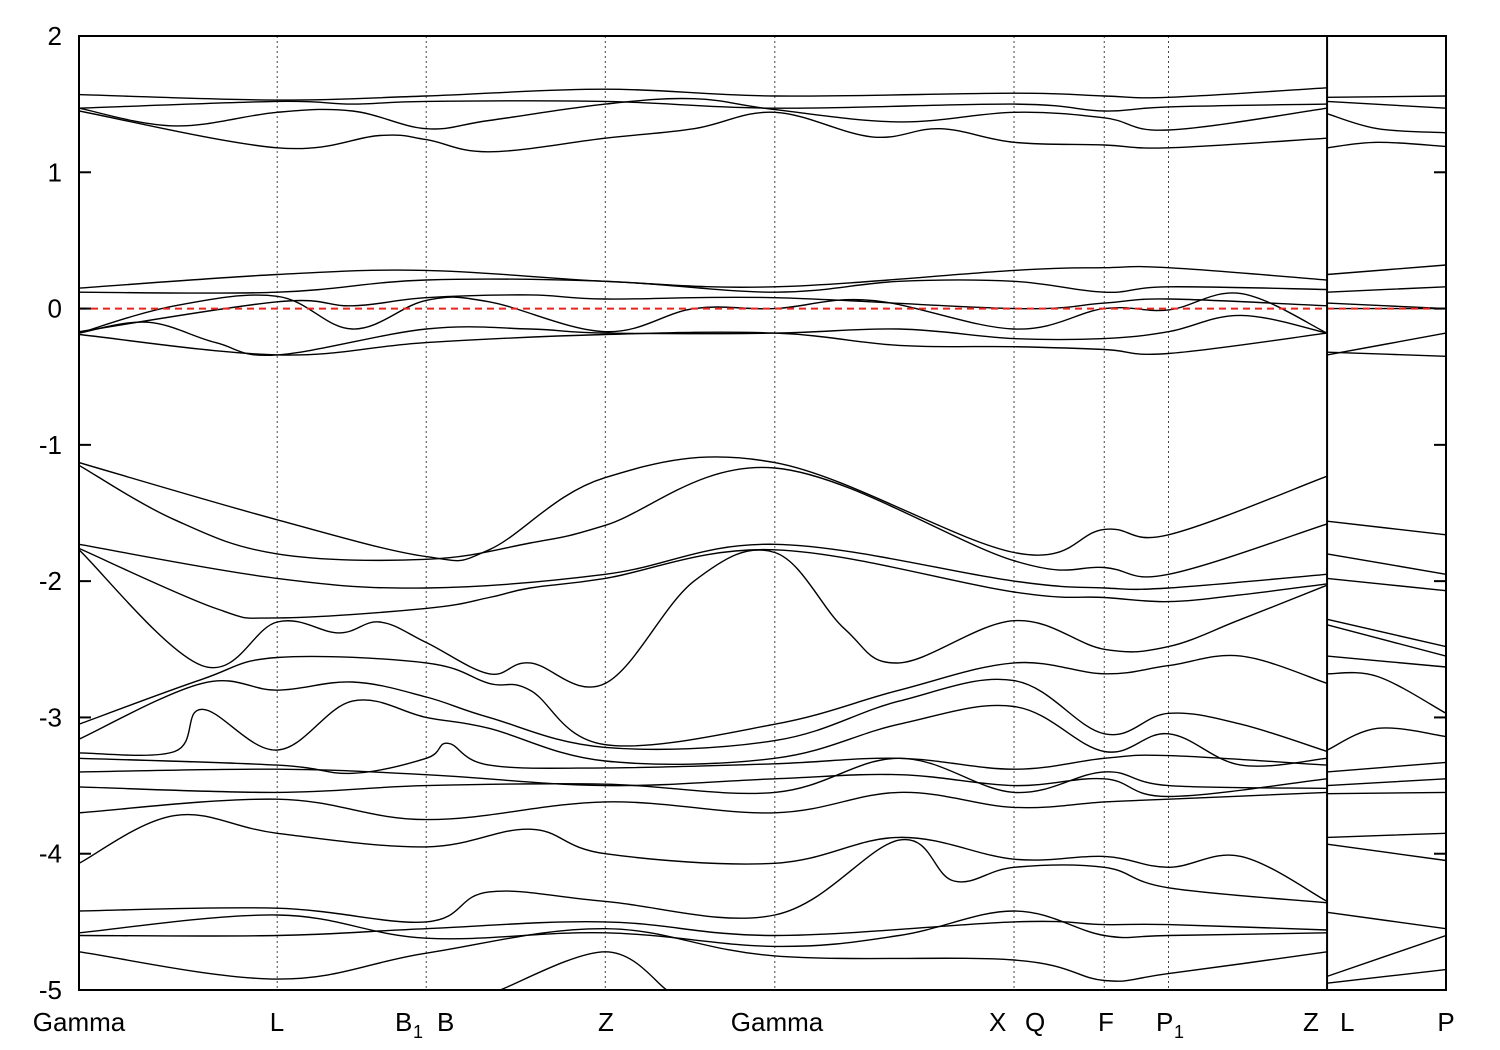  Describe the element at coordinates (997, 1022) in the screenshot. I see `x-tick-label-x: X` at that location.